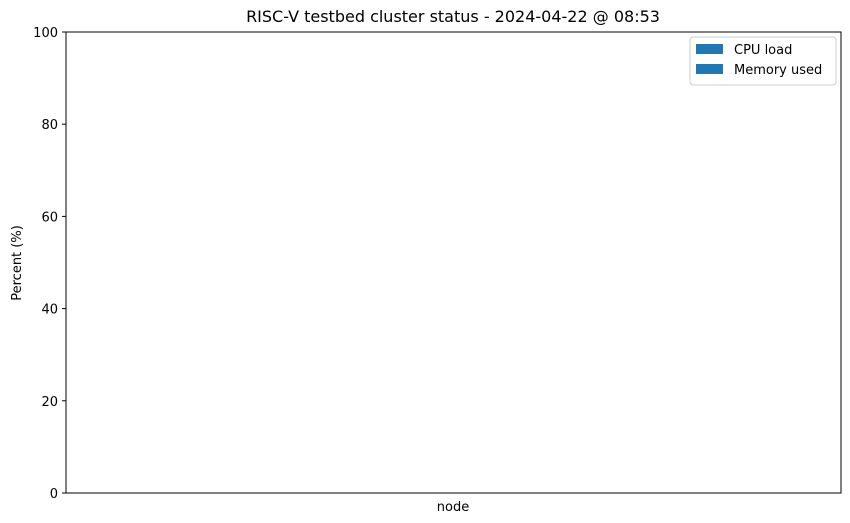  What do you see at coordinates (49, 125) in the screenshot?
I see `y-tick-label: 80` at bounding box center [49, 125].